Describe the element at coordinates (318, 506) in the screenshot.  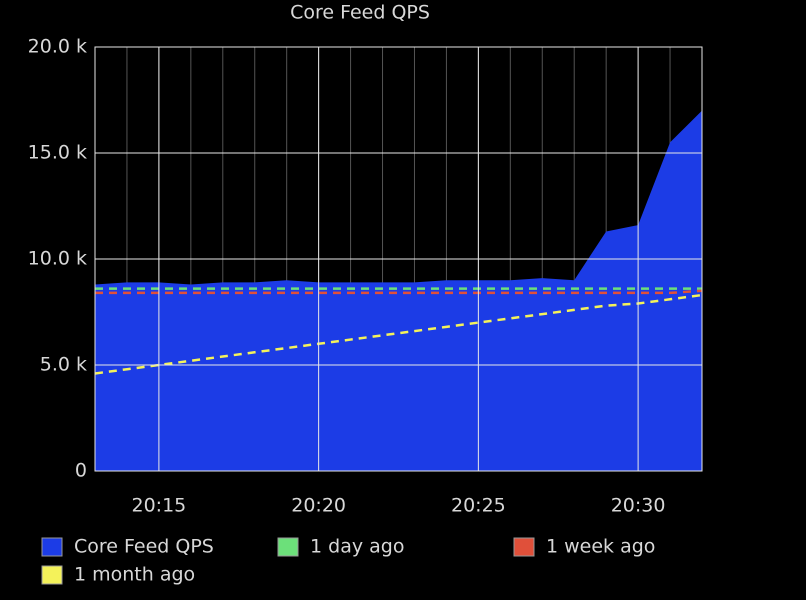
I see `x-tick-label: 20:20` at that location.